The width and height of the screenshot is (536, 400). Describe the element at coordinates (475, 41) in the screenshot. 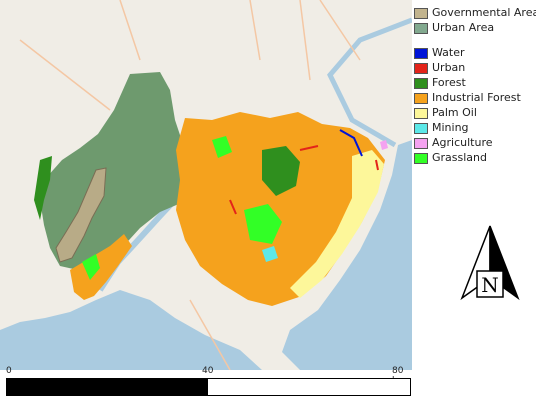

I see `legend-spacer` at that location.